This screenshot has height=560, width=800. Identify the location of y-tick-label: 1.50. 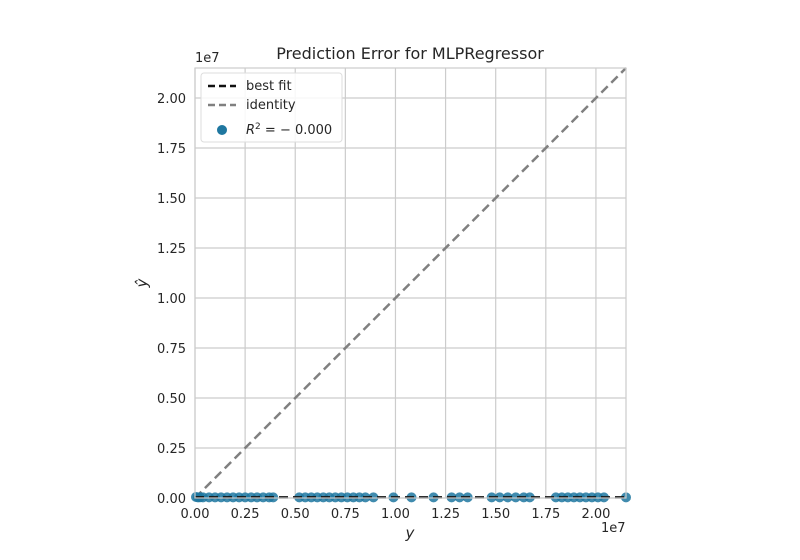
(171, 199).